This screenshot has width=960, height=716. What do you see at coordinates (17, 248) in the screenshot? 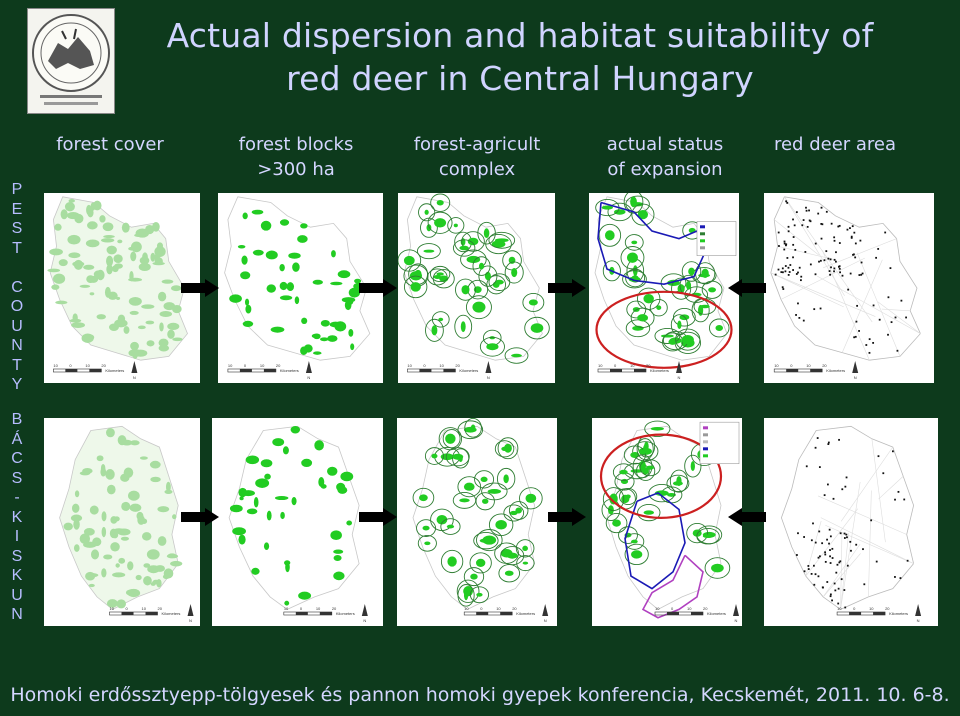
I see `row-label-letter: T` at bounding box center [17, 248].